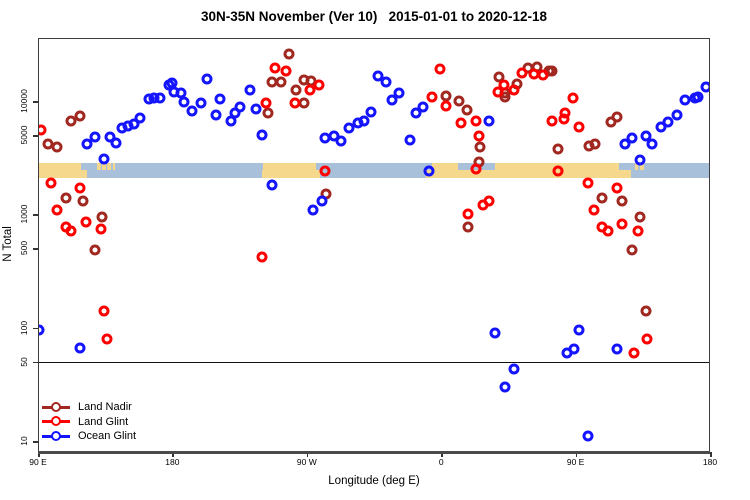 This screenshot has width=750, height=500. Describe the element at coordinates (575, 462) in the screenshot. I see `x-tick-label: 90 E` at that location.